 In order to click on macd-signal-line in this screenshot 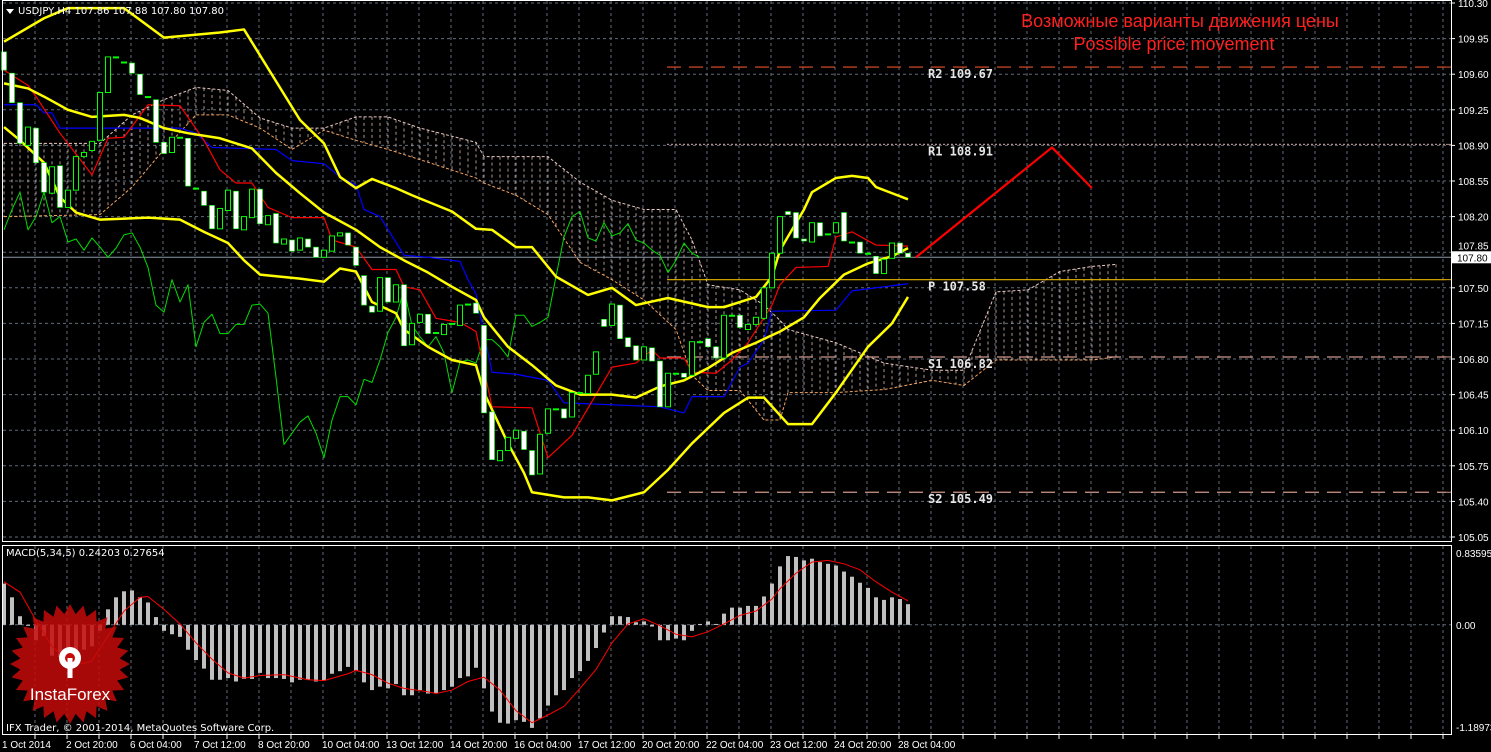, I will do `click(456, 641)`.